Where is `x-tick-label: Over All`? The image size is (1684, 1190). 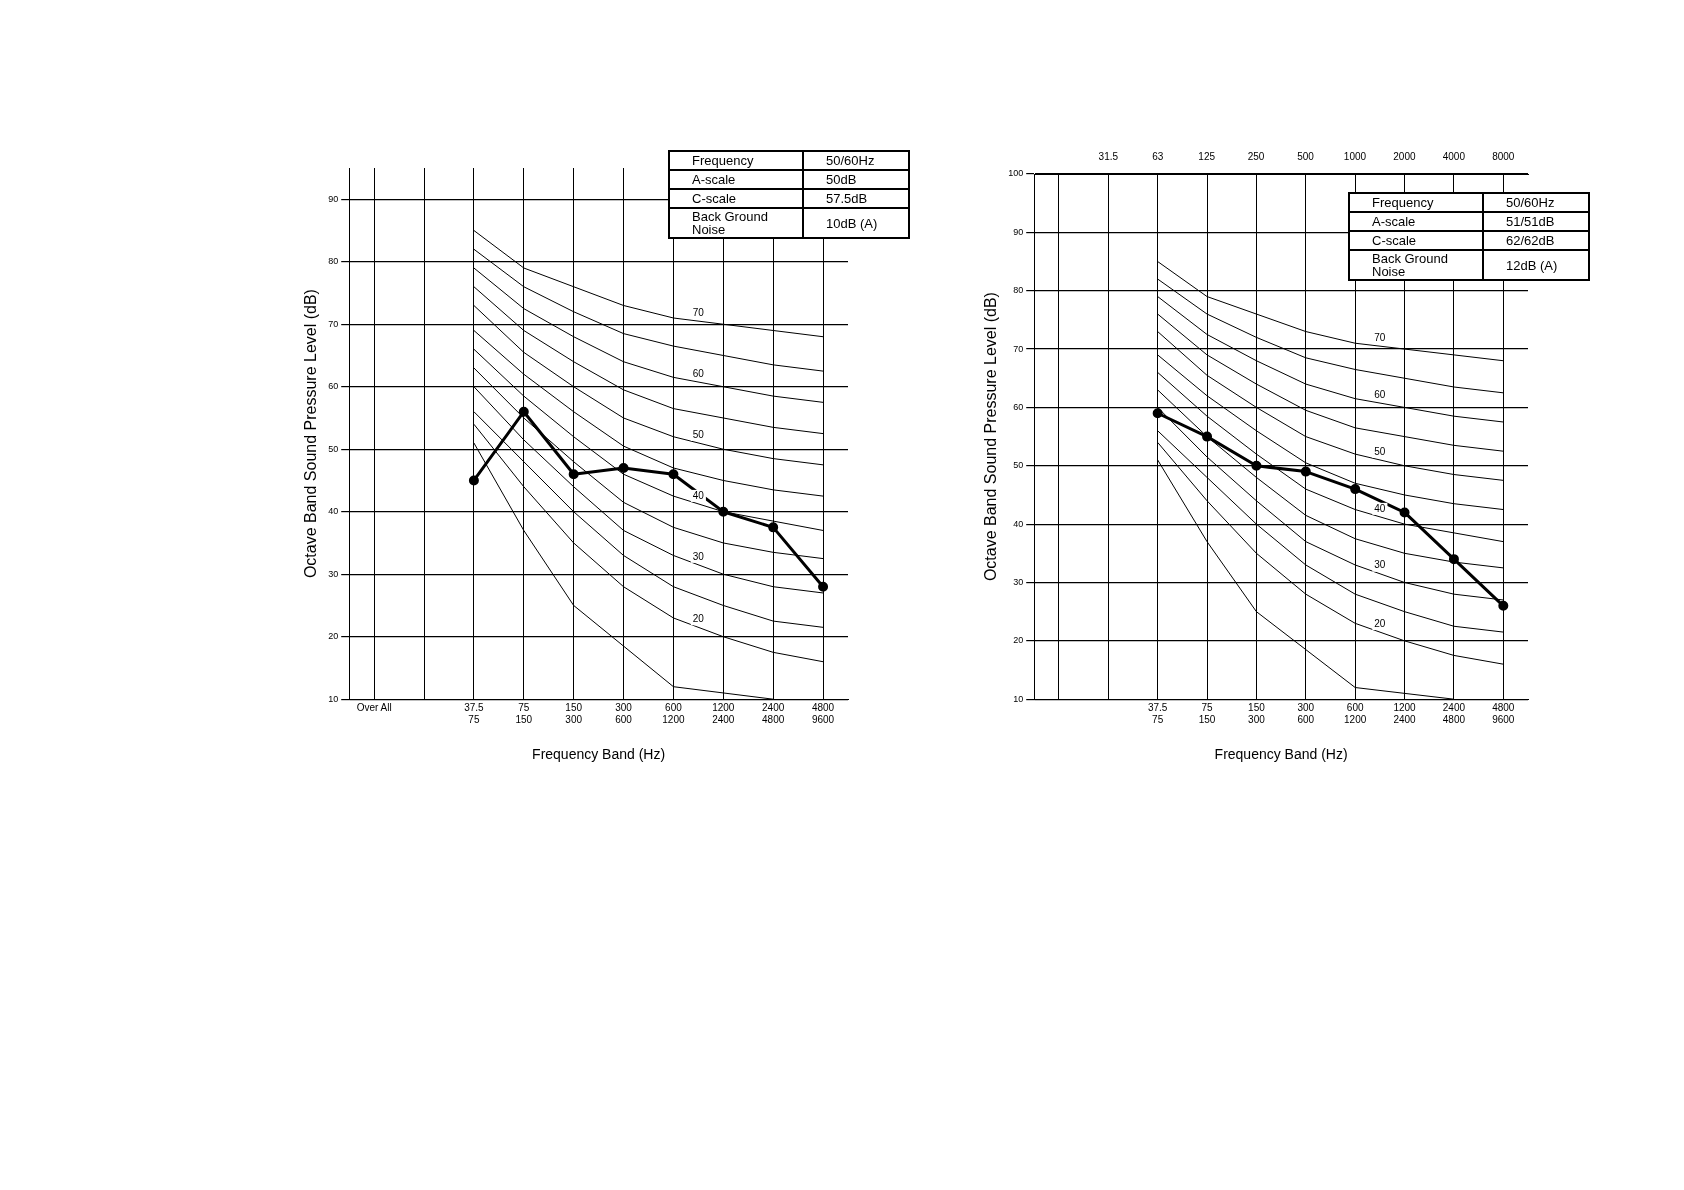
x-tick-label: Over All is located at coordinates (374, 707).